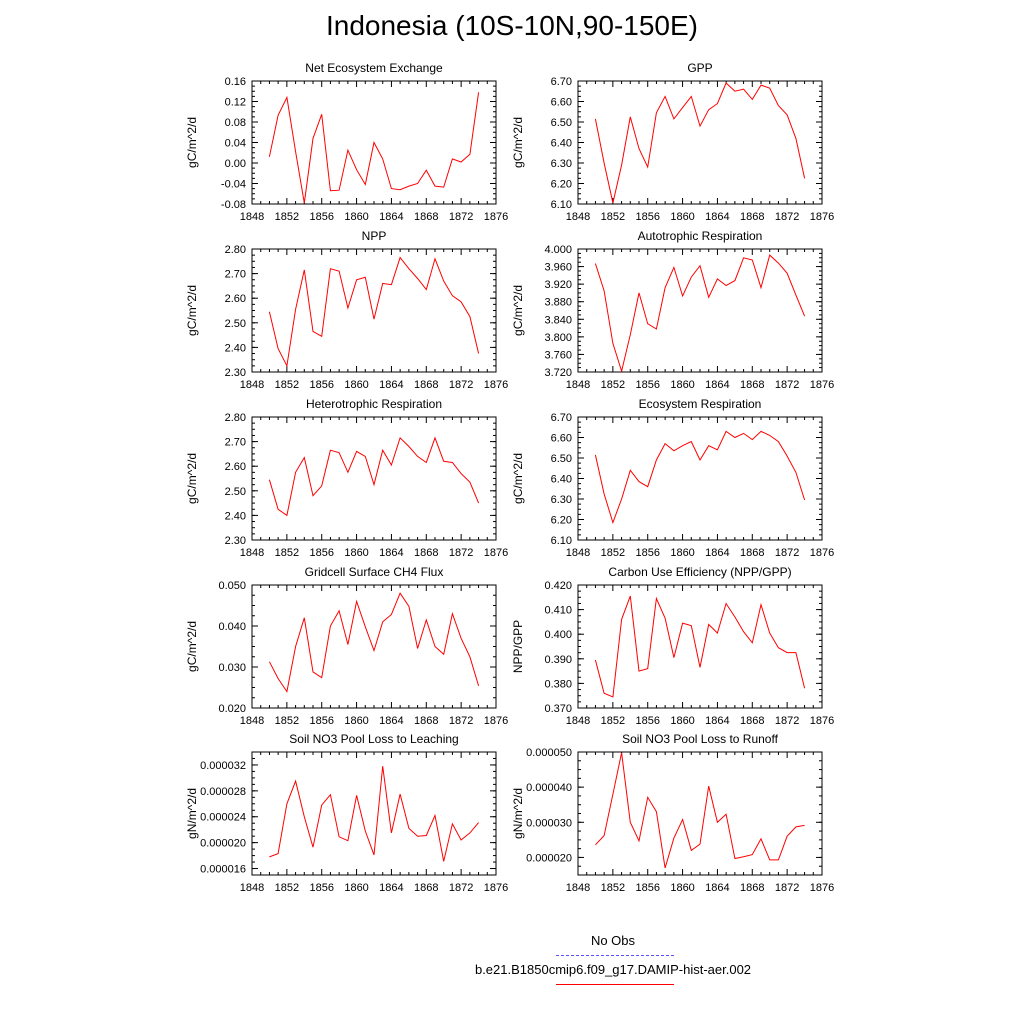 This screenshot has width=1024, height=1024. Describe the element at coordinates (287, 553) in the screenshot. I see `panel-4-xtick-label: 1852` at that location.